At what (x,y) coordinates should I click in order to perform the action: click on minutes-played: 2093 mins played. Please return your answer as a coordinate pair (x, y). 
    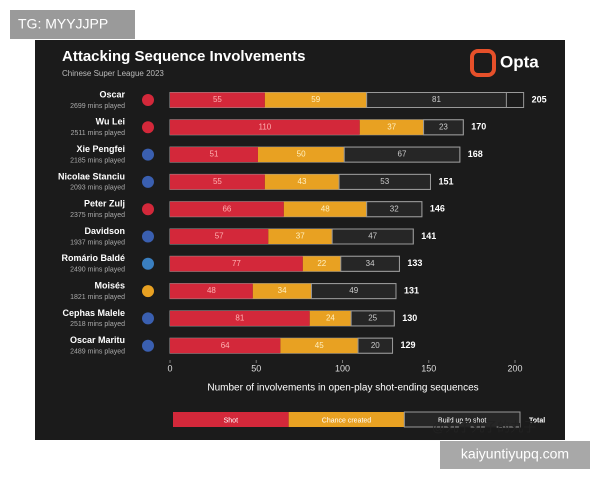
    Looking at the image, I should click on (97, 188).